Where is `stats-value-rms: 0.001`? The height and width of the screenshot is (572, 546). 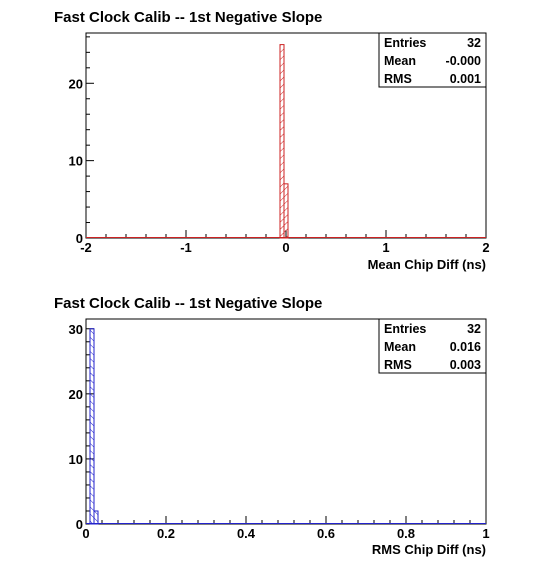 stats-value-rms: 0.001 is located at coordinates (465, 79).